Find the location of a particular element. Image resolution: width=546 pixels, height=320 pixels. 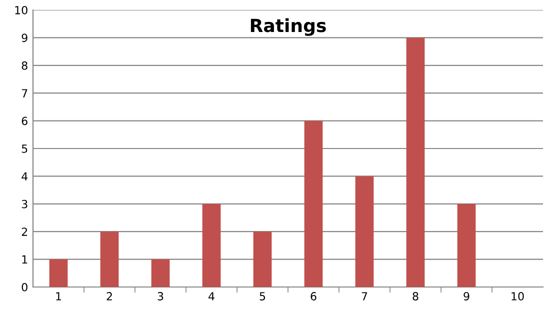

x-tick-label: 5 is located at coordinates (263, 296).